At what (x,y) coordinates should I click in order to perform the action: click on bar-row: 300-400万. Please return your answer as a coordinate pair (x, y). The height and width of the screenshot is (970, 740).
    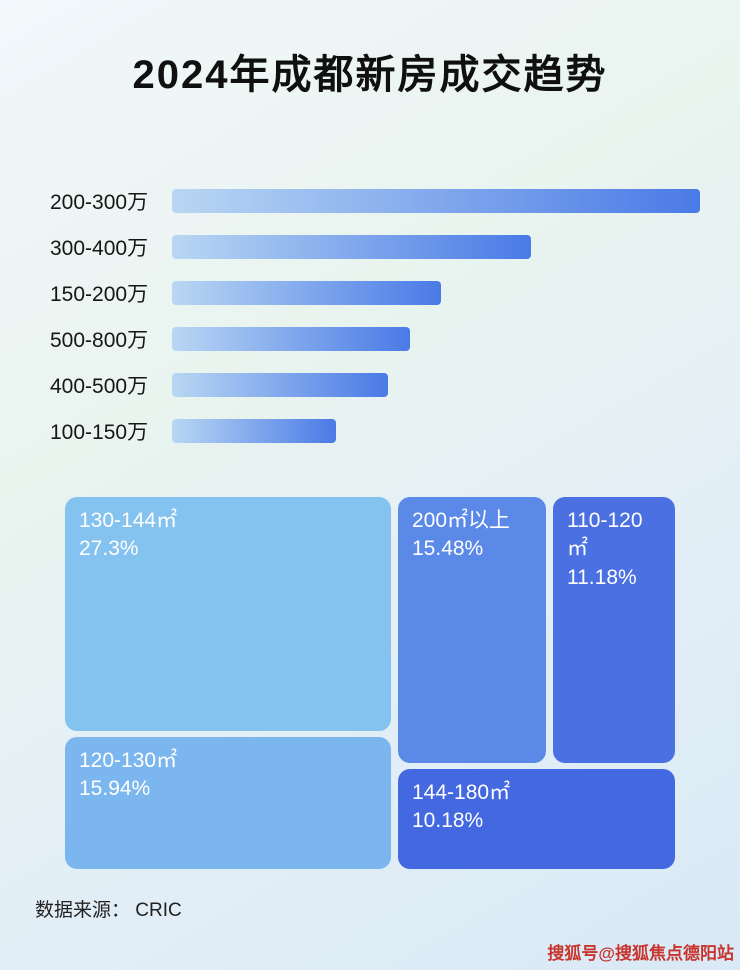
    Looking at the image, I should click on (375, 247).